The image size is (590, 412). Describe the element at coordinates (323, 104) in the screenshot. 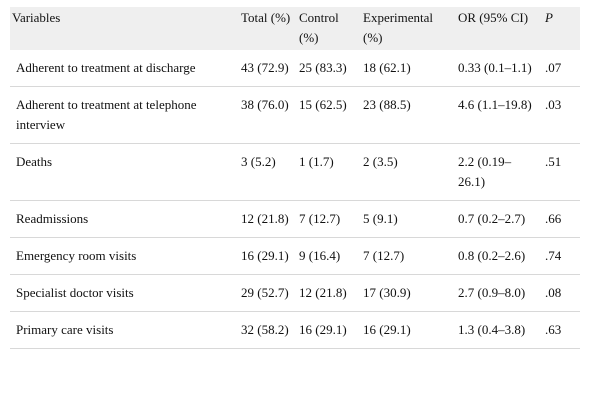

I see `cell-control: 15 (62.5)` at that location.